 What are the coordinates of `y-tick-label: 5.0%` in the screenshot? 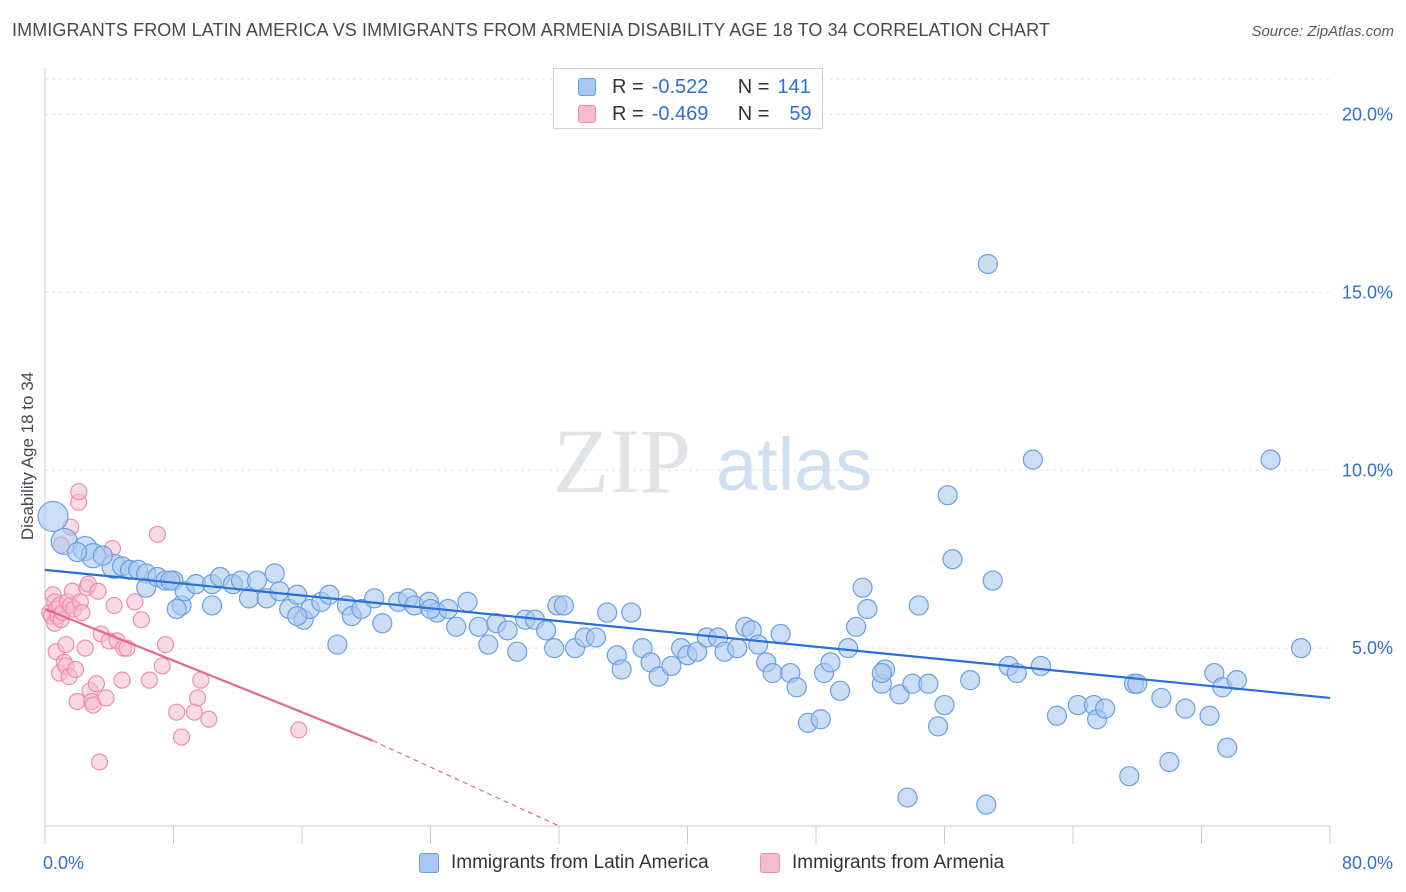 It's located at (1372, 648).